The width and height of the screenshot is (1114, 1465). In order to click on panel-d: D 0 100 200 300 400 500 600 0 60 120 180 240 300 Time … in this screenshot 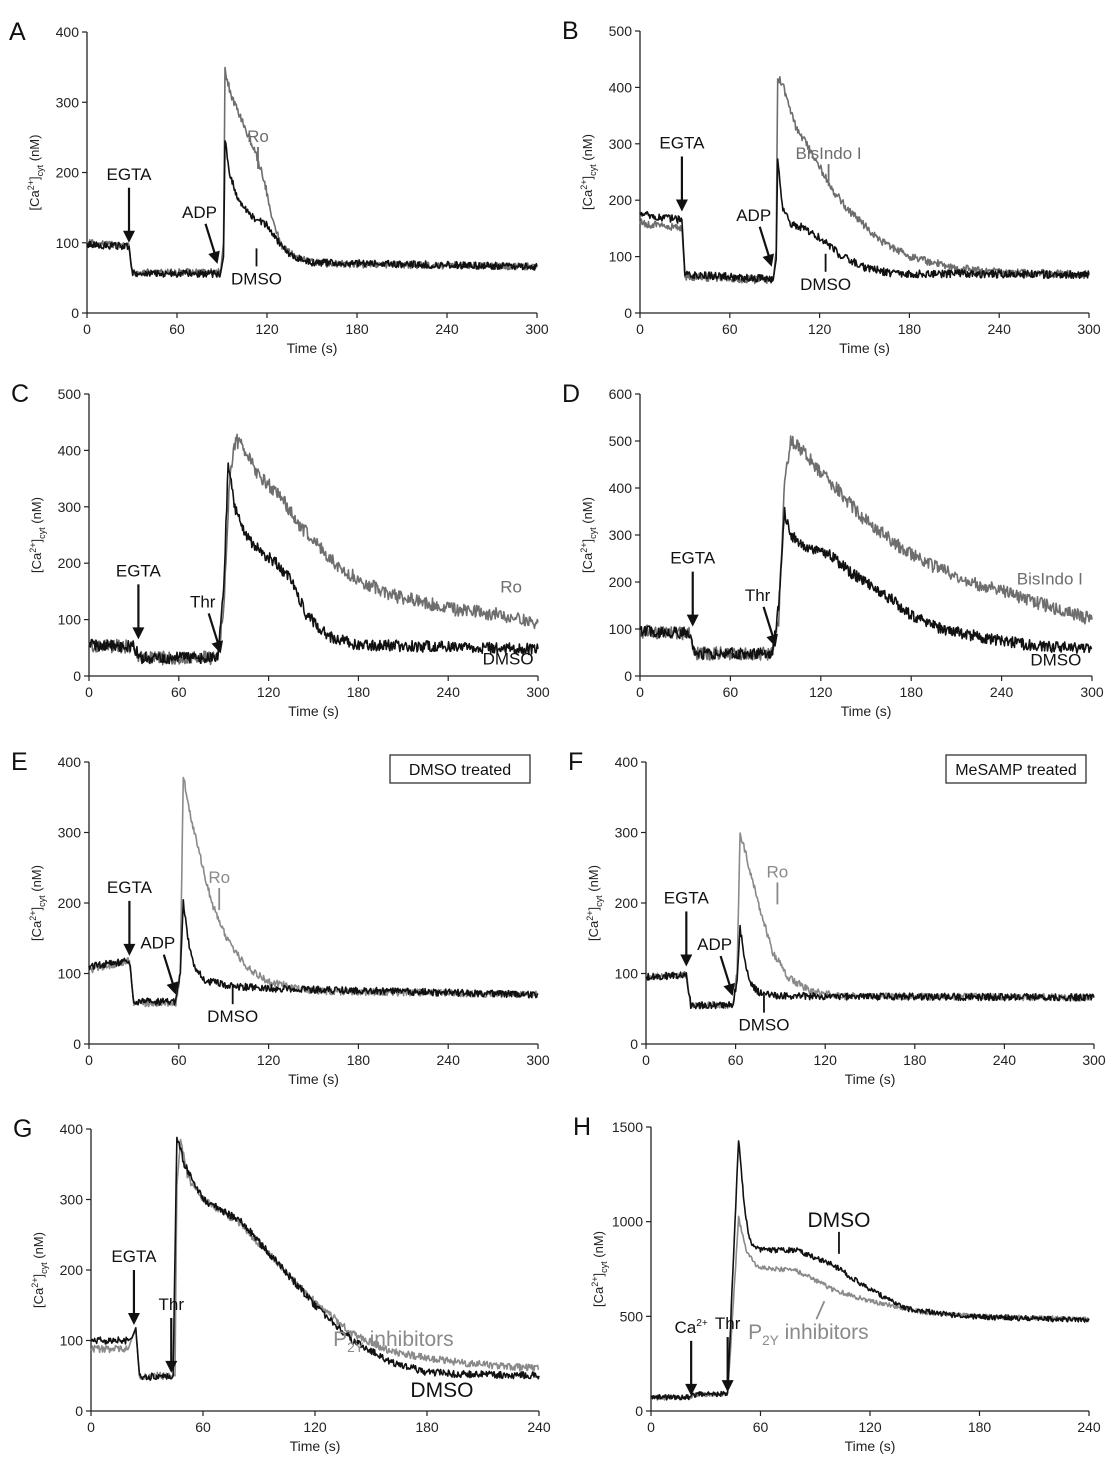, I will do `click(833, 549)`.